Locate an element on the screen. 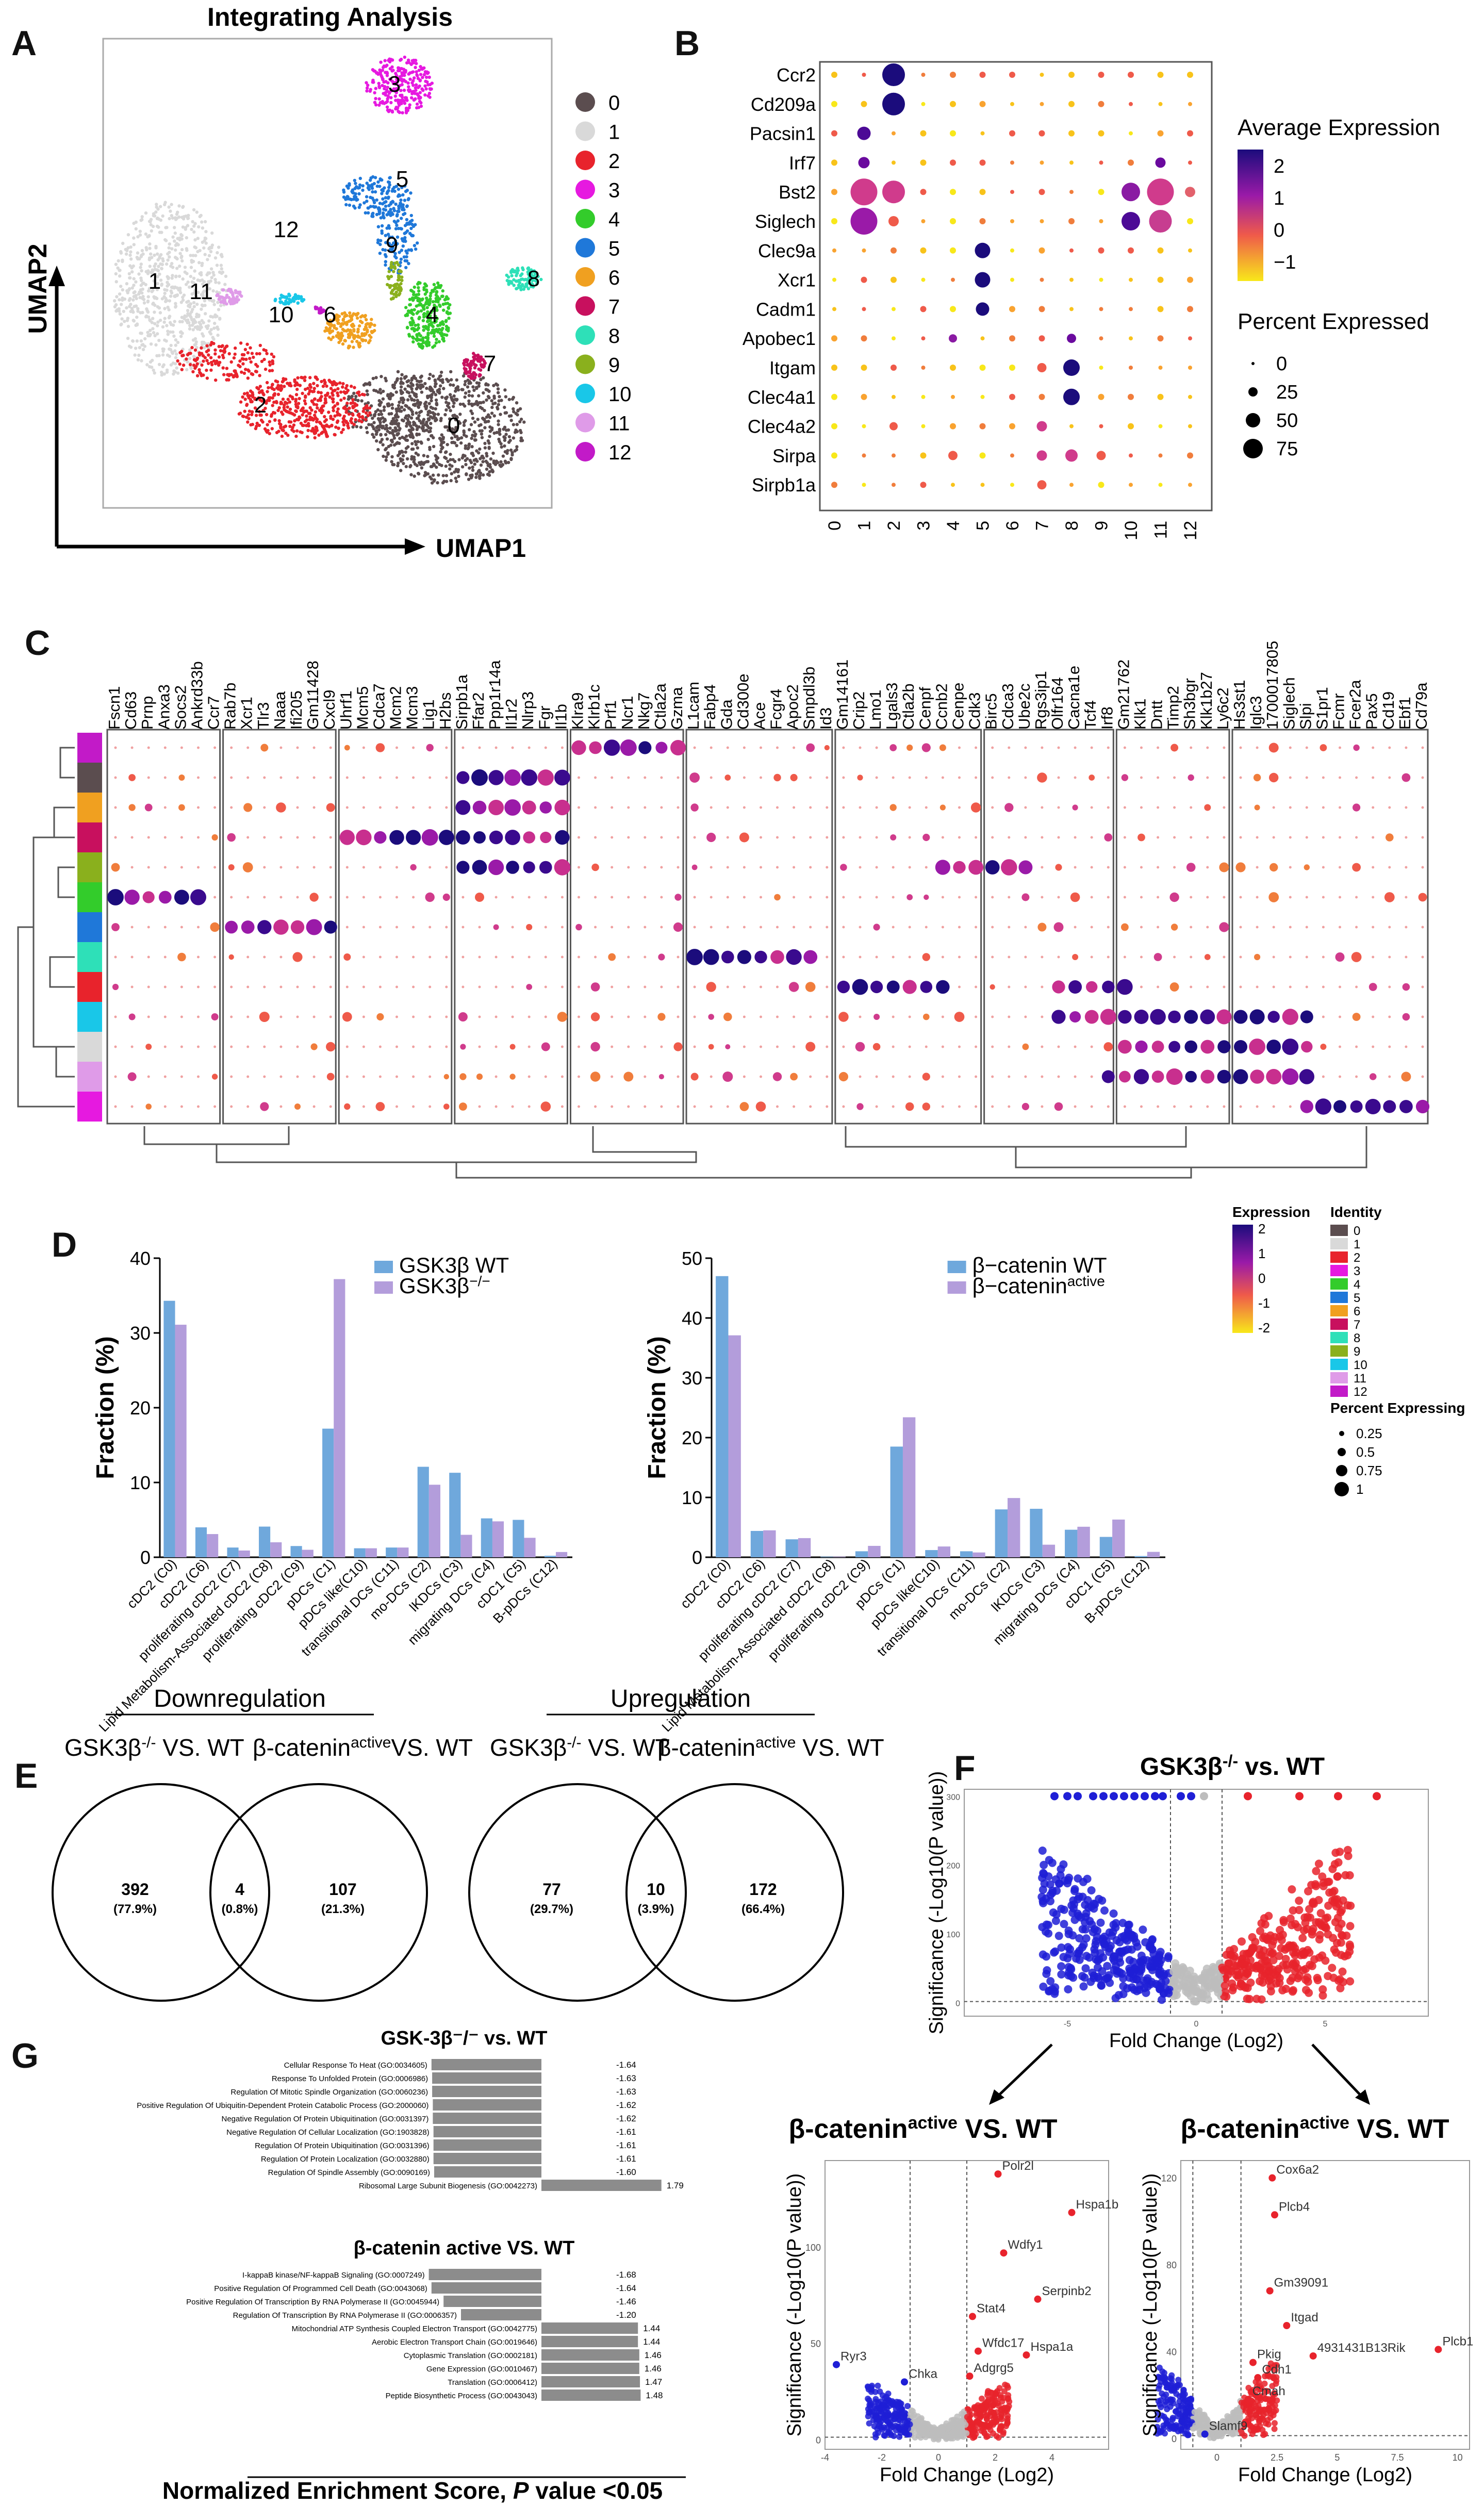 The width and height of the screenshot is (1484, 2505). dotplot-c-gene-label: Cenpe is located at coordinates (958, 706).